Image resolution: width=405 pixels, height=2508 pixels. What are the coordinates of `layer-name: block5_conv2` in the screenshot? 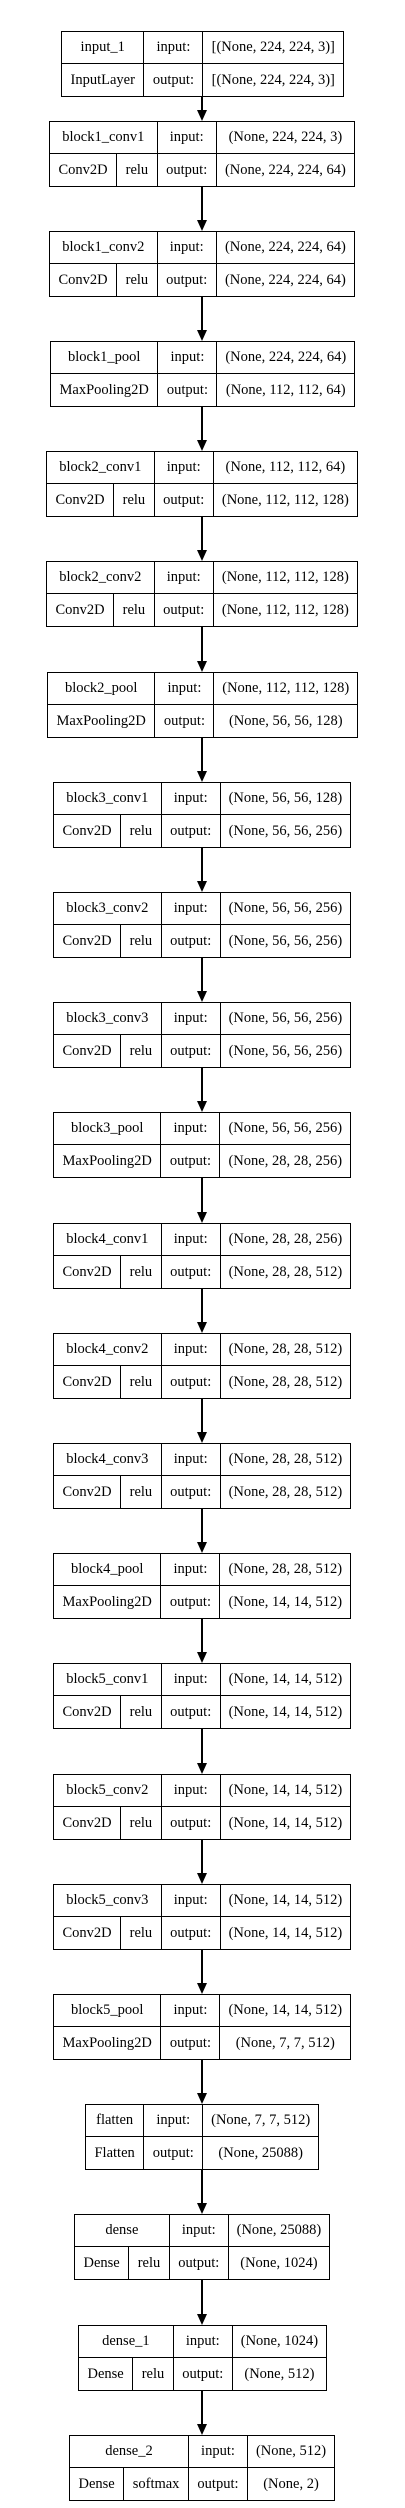 It's located at (108, 1791).